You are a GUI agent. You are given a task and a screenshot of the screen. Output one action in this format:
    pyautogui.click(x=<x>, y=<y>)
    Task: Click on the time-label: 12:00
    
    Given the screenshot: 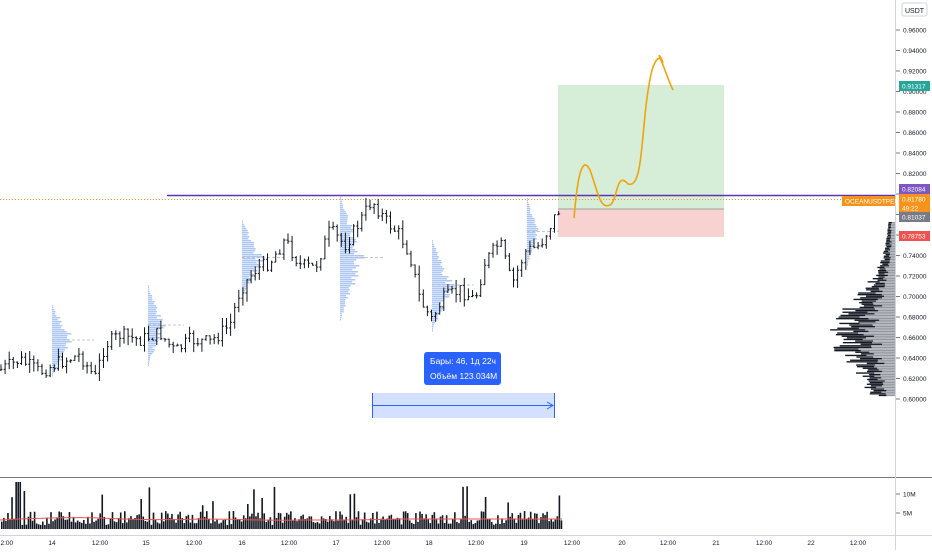 What is the action you would take?
    pyautogui.click(x=194, y=543)
    